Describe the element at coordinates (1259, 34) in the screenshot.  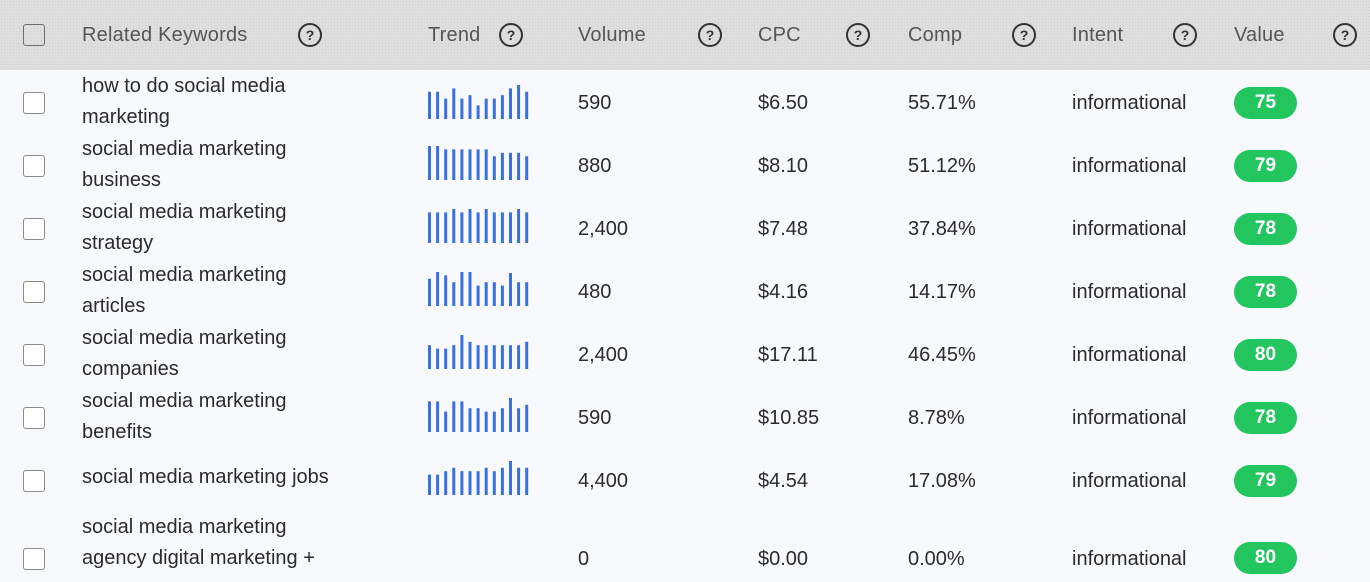
I see `column-header-value: Value` at that location.